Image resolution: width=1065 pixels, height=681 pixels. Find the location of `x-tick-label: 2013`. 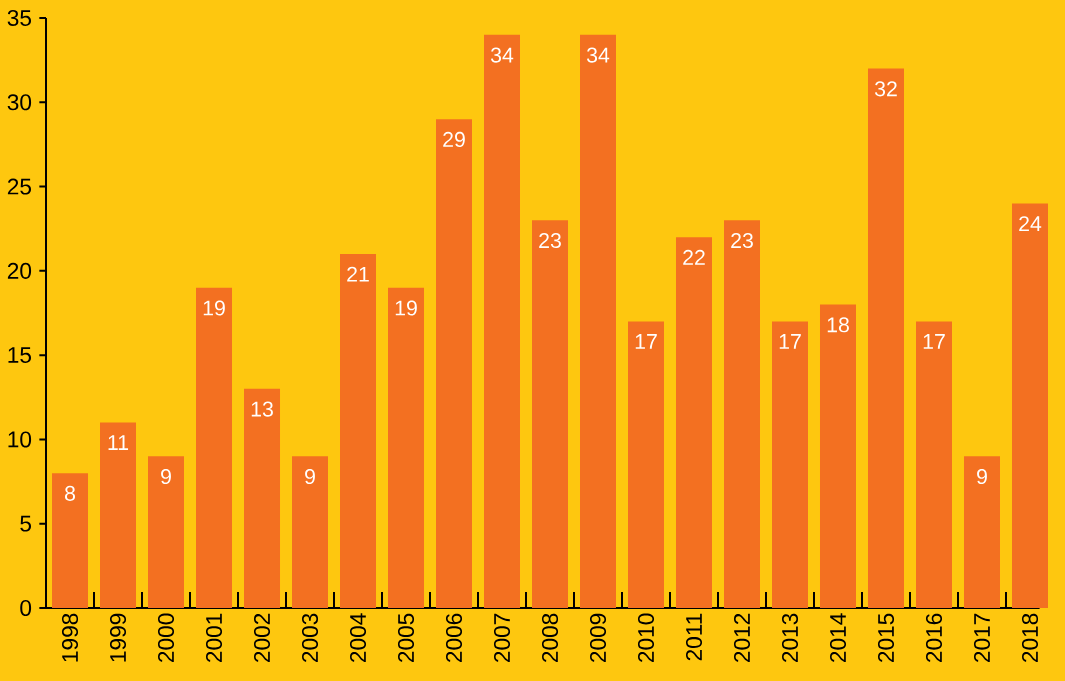

x-tick-label: 2013 is located at coordinates (790, 637).